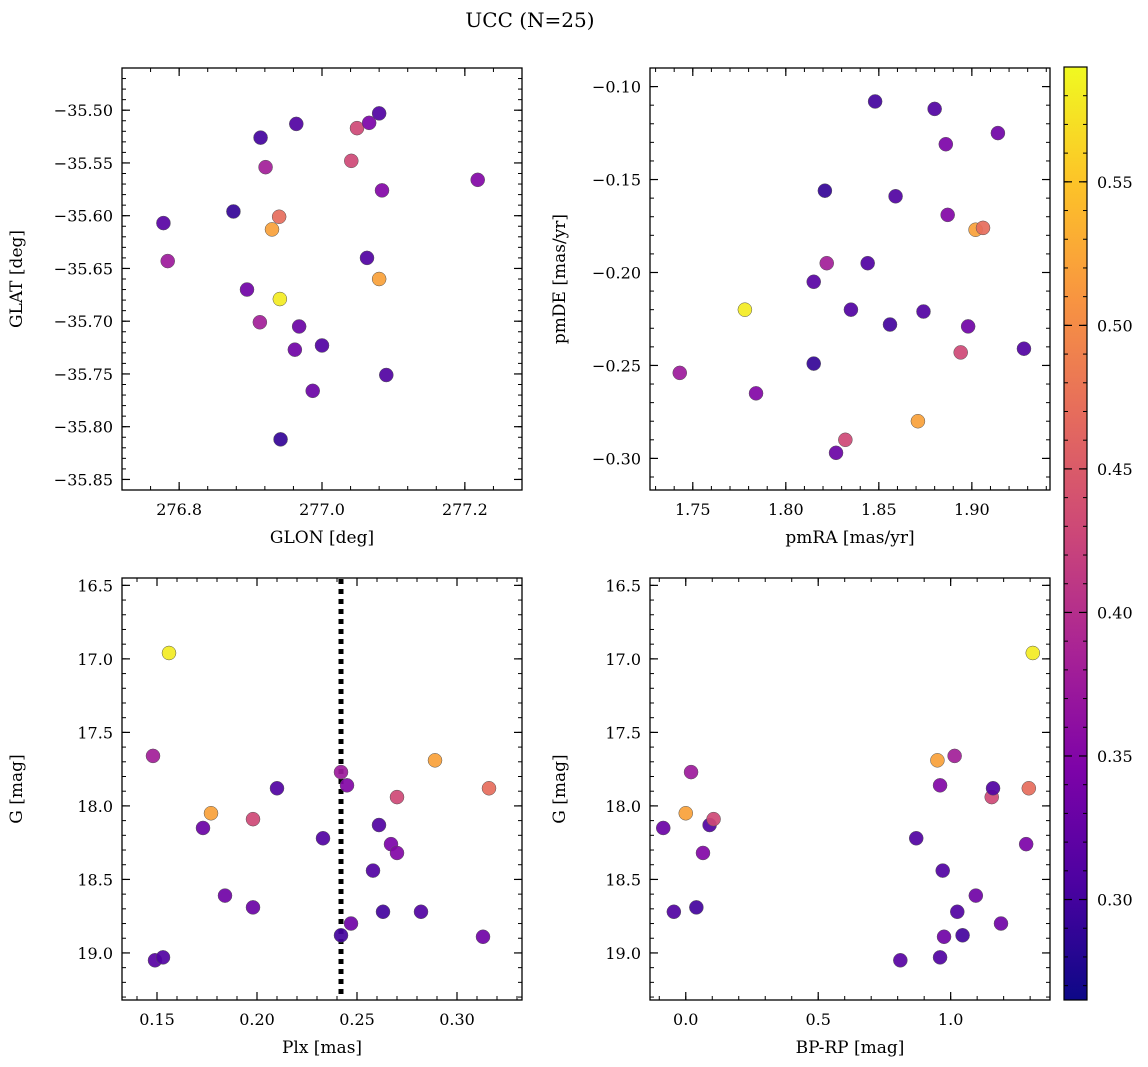 This screenshot has height=1067, width=1148. I want to click on x-axis-label: pmRA [mas/yr], so click(849, 538).